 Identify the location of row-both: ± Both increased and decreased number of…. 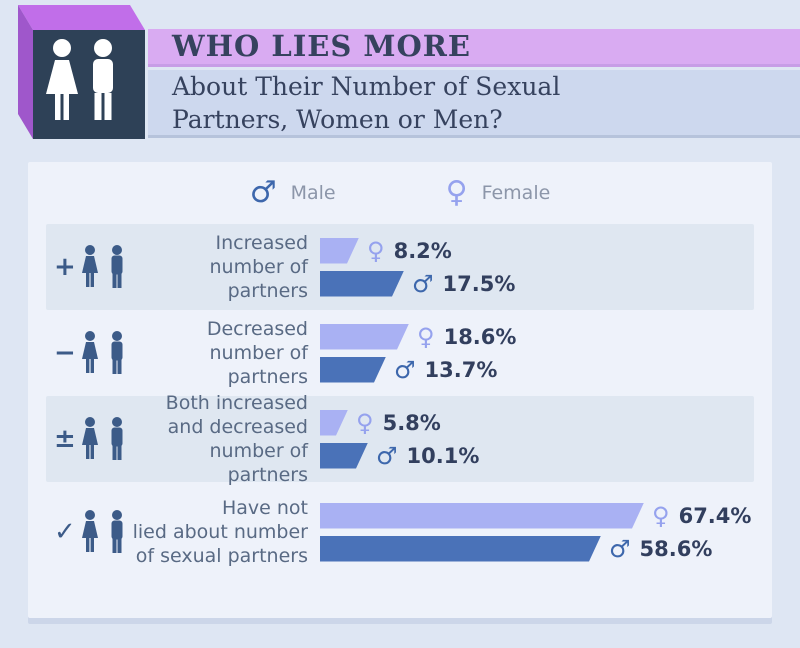
(400, 439).